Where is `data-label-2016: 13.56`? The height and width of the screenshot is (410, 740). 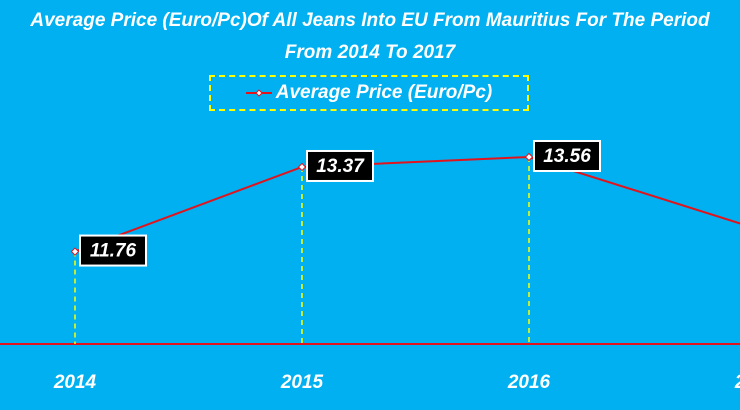 data-label-2016: 13.56 is located at coordinates (567, 156).